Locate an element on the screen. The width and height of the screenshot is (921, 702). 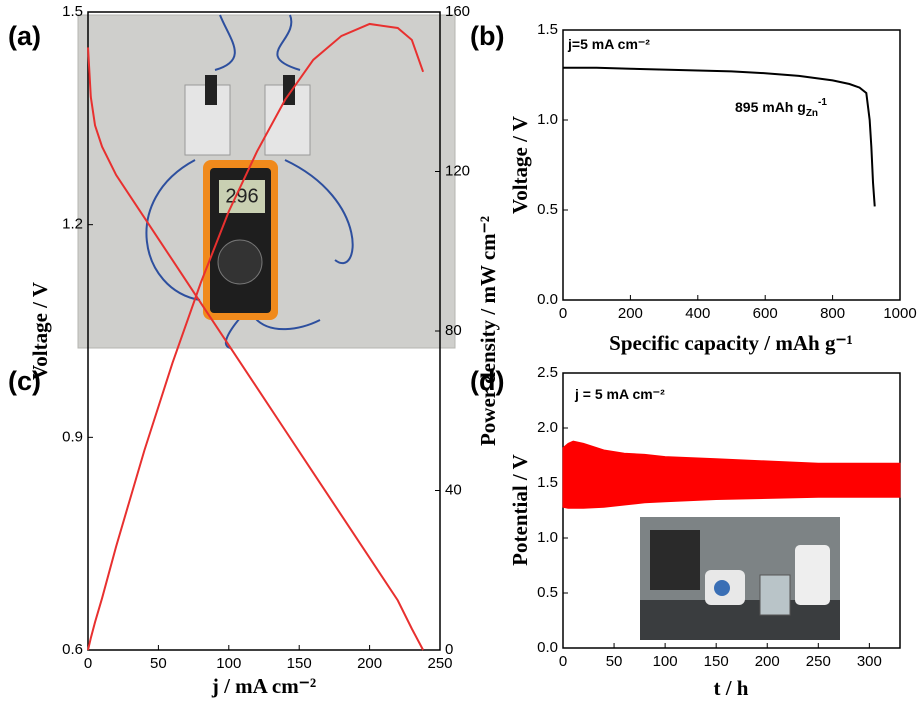
y2-axis-label: Power density / mW cm⁻² is located at coordinates (488, 331).